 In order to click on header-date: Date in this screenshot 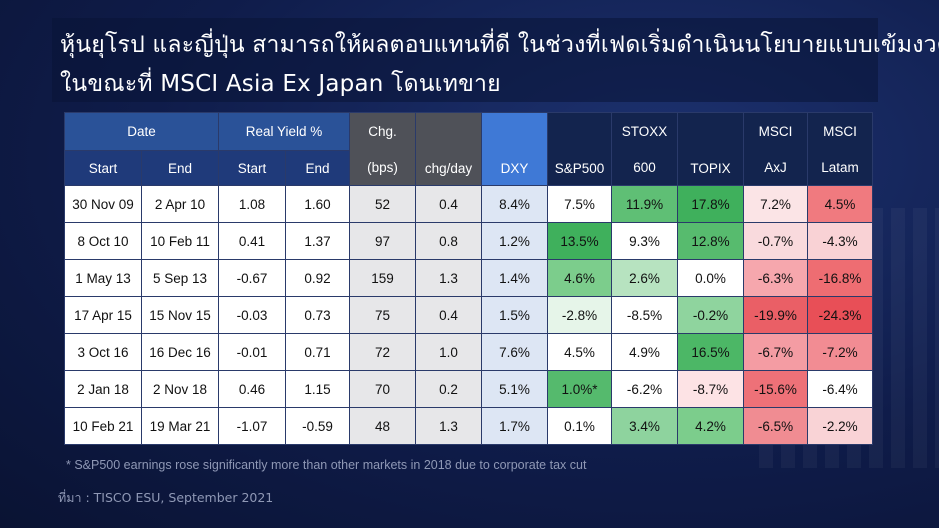, I will do `click(141, 131)`.